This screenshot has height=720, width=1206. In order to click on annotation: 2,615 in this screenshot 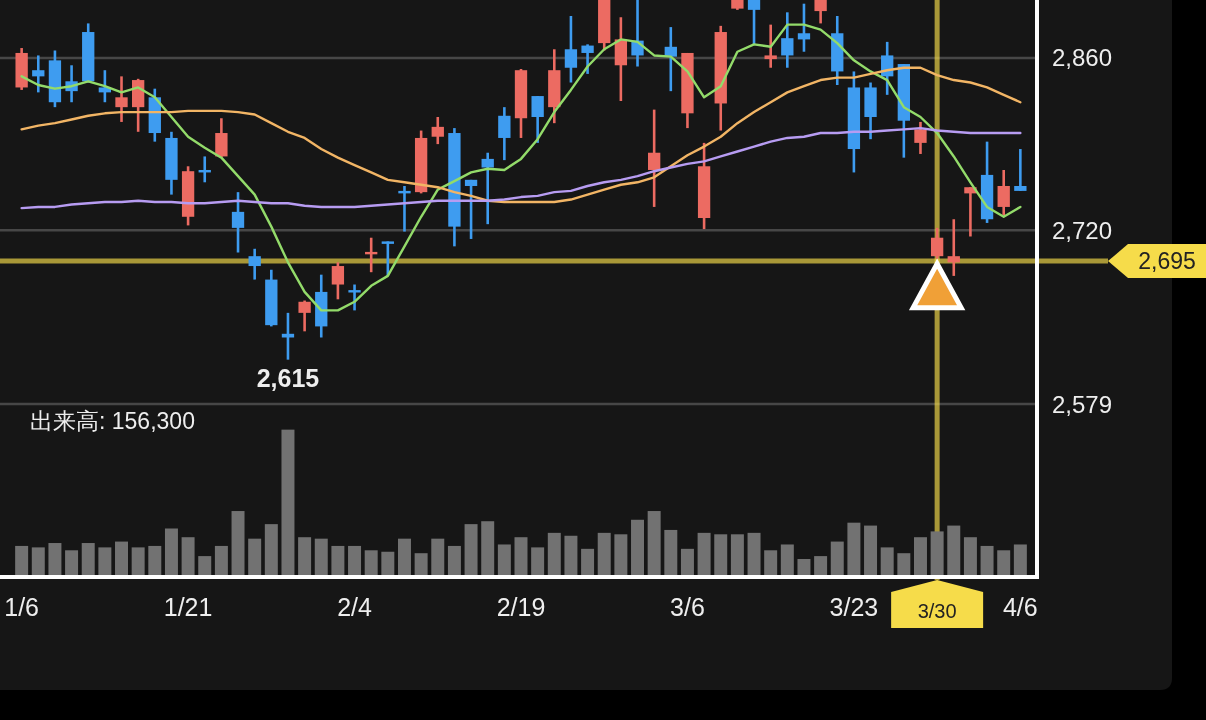, I will do `click(288, 377)`.